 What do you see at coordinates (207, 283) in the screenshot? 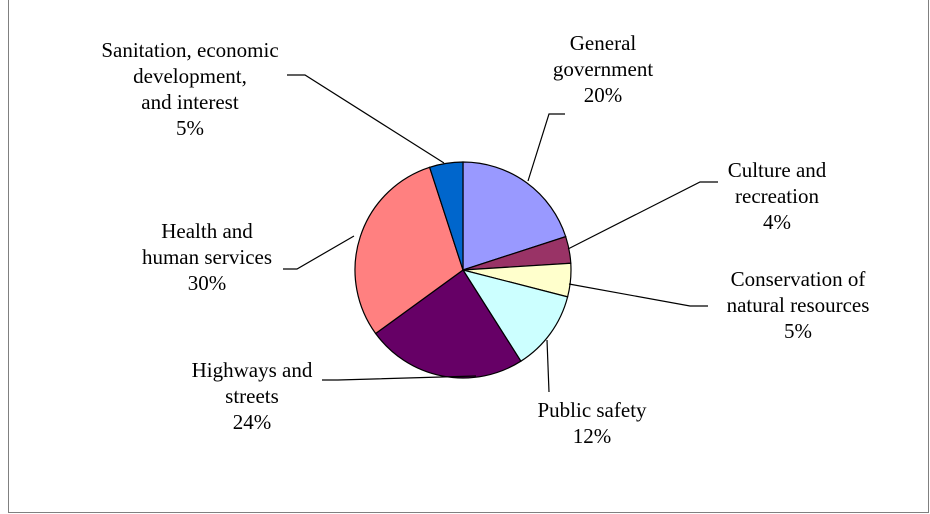
I see `slice-percent: 30%` at bounding box center [207, 283].